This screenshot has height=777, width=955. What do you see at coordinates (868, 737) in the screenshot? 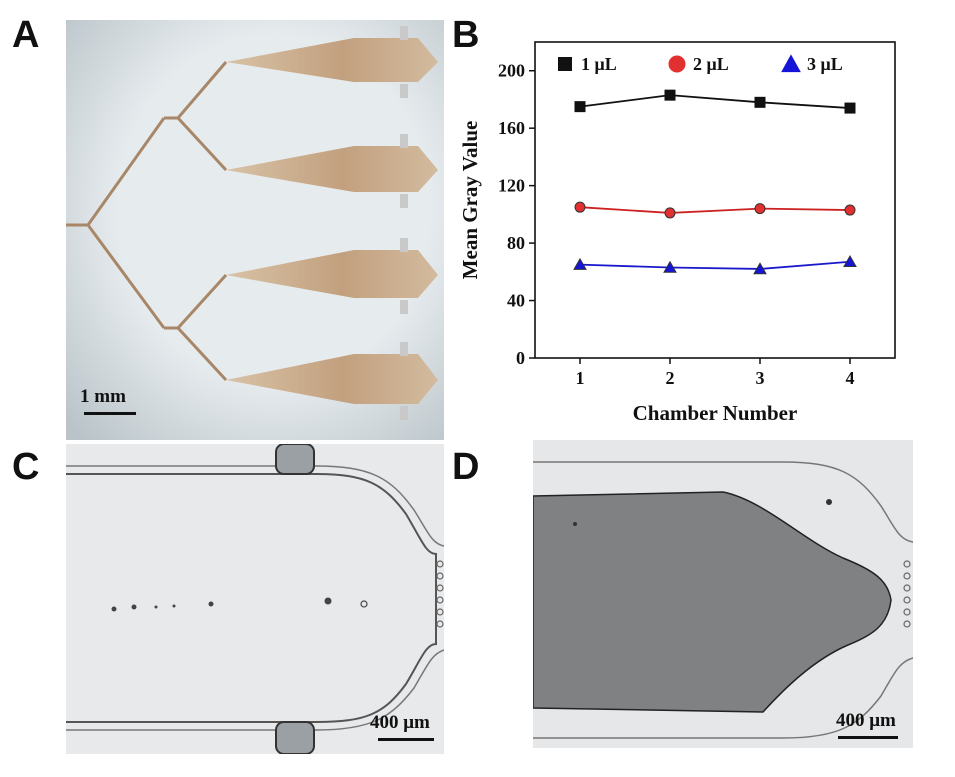
I see `panel-d-scale-bar` at bounding box center [868, 737].